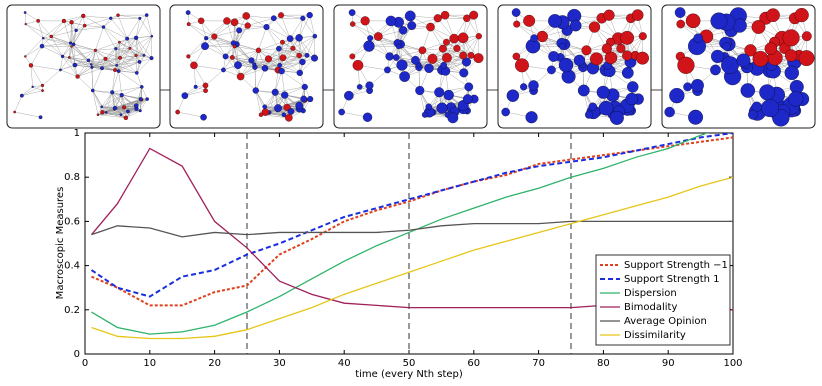 The height and width of the screenshot is (386, 822). I want to click on y-axis-label: Macroscopic Measures, so click(60, 243).